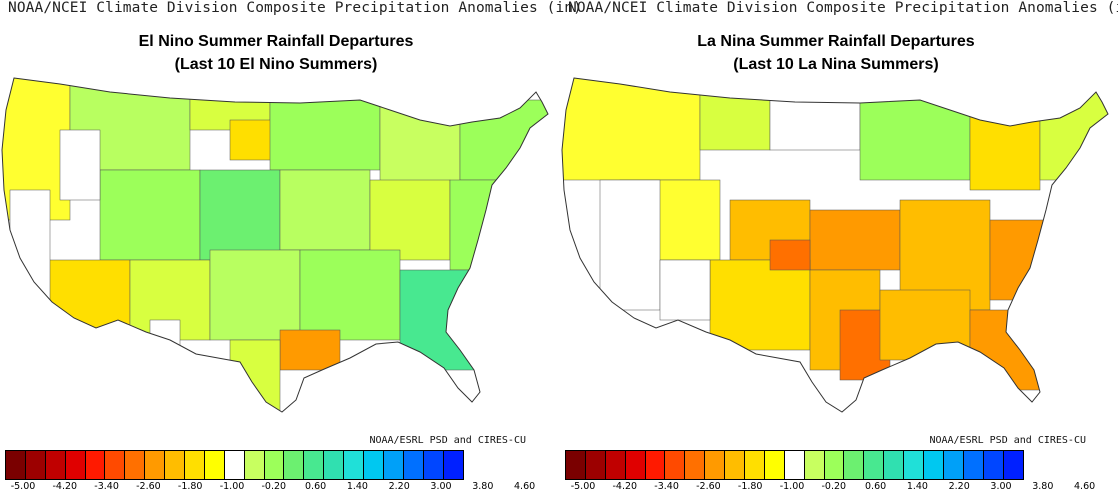 The image size is (1118, 493). I want to click on map-title: El Nino Summer Rainfall Departures, so click(276, 41).